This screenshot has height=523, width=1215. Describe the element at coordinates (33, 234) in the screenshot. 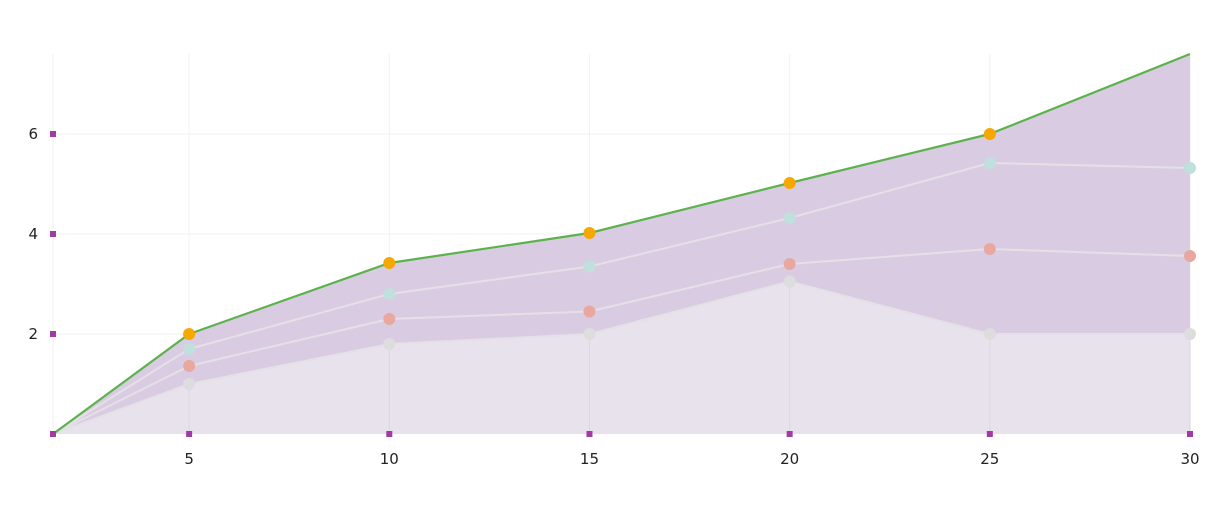

I see `y-tick-label: 4` at that location.